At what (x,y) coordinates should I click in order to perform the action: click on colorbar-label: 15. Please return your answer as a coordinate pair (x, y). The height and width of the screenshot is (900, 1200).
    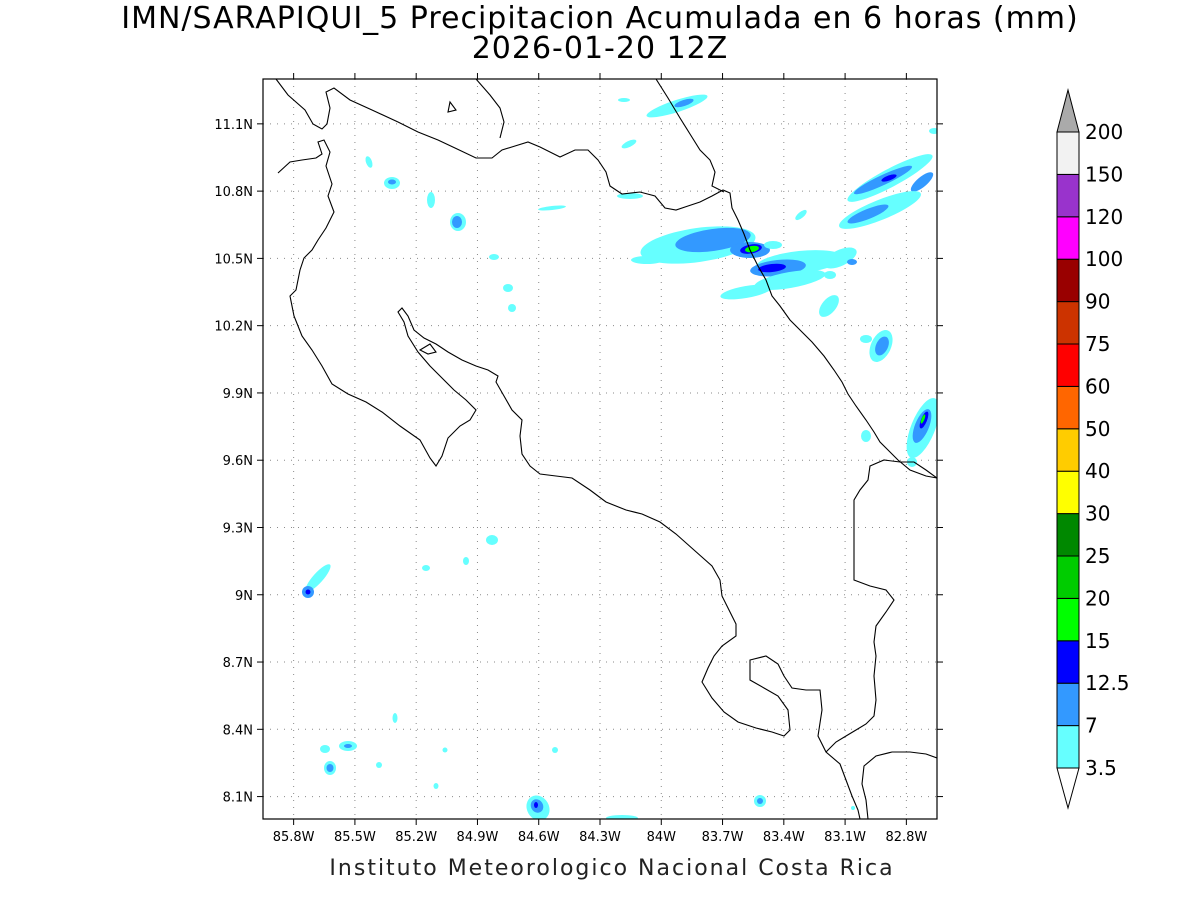
    Looking at the image, I should click on (1097, 641).